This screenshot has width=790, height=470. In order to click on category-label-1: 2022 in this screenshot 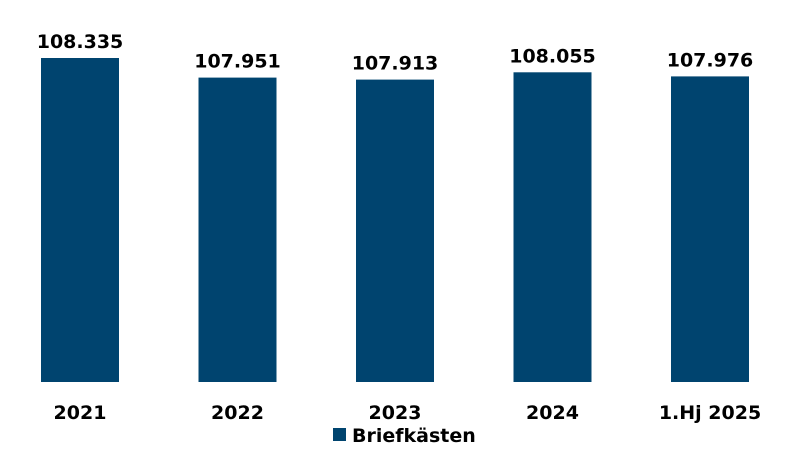, I will do `click(237, 413)`.